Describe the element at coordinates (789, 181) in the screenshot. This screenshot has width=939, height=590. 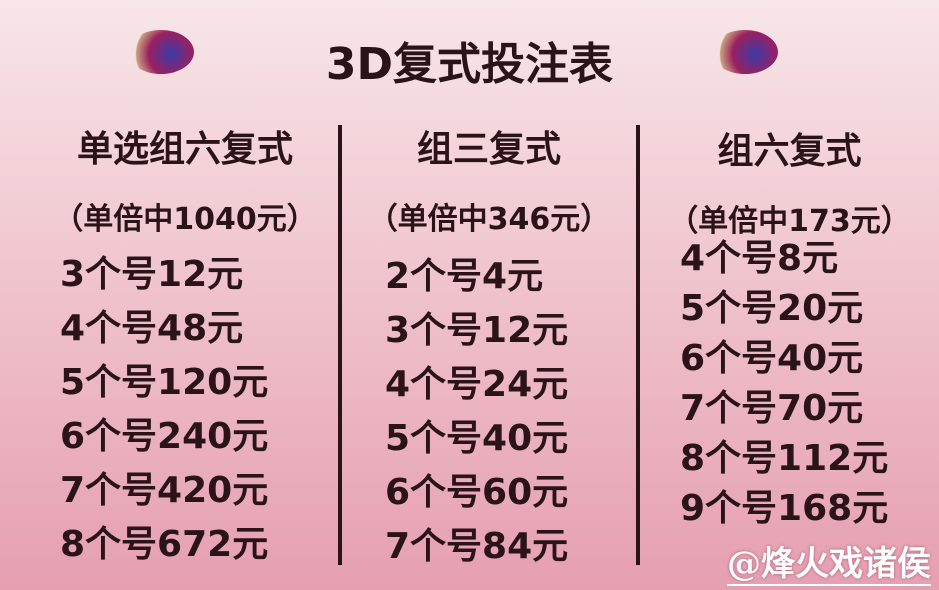
I see `column-group6: 组六复式 （单倍中173元）` at that location.